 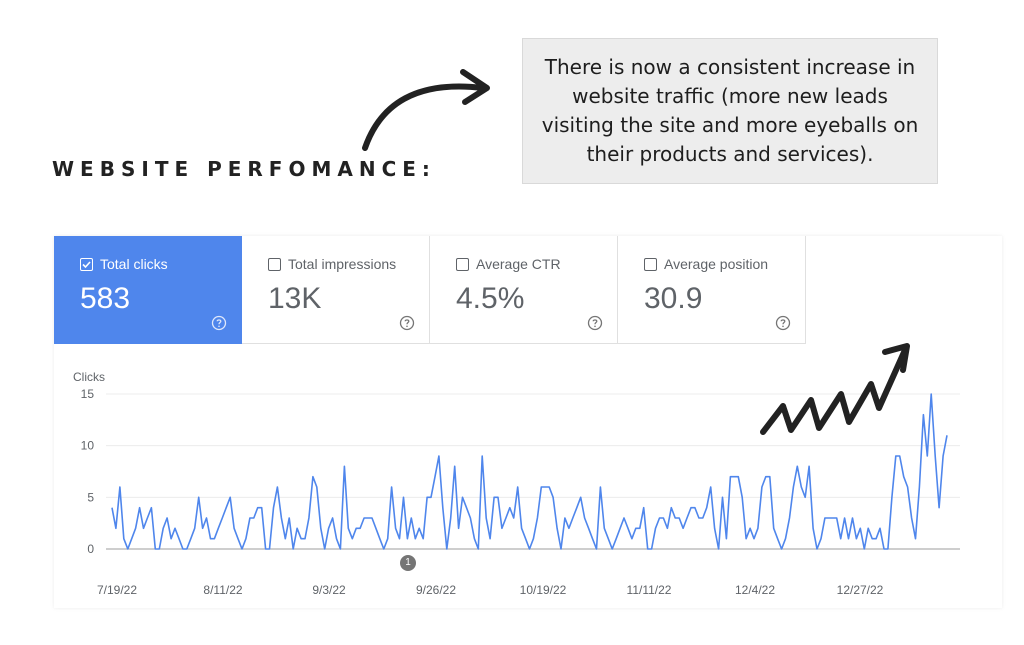 What do you see at coordinates (90, 497) in the screenshot?
I see `y-tick-label: 5` at bounding box center [90, 497].